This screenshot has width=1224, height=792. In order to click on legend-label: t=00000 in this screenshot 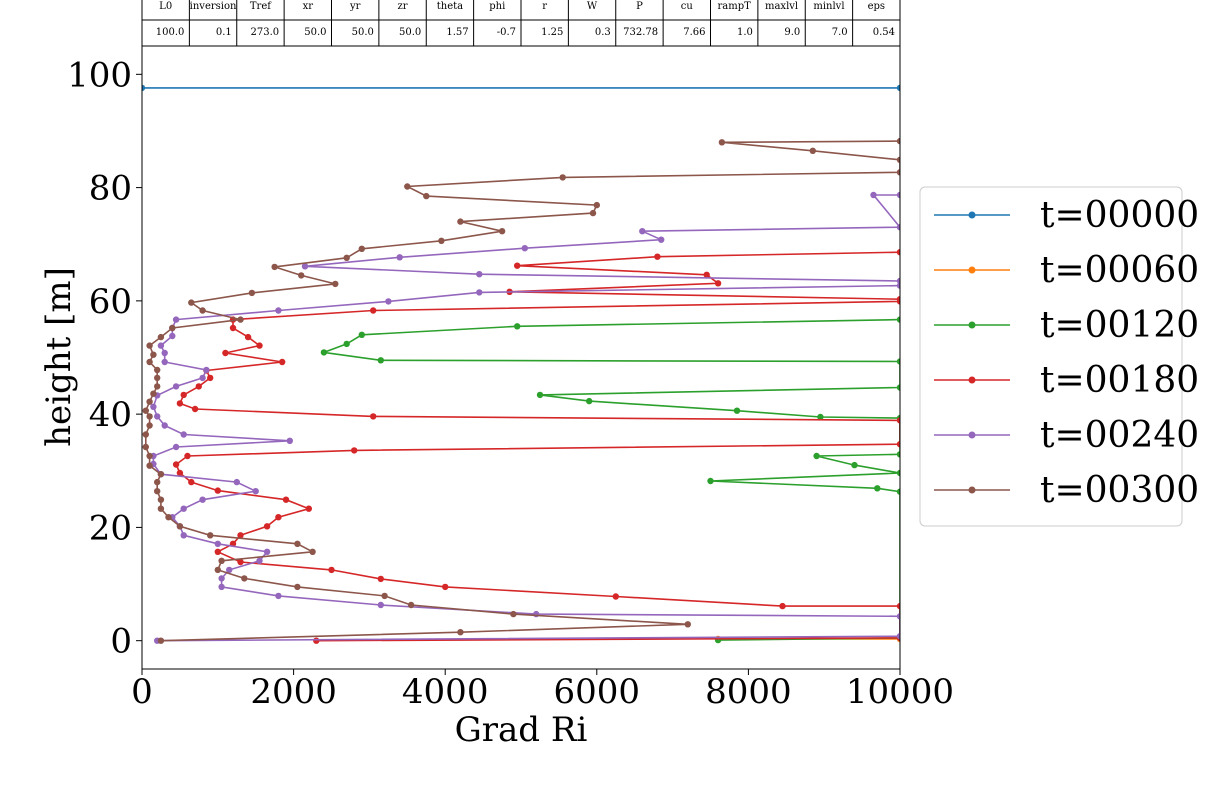, I will do `click(1119, 215)`.